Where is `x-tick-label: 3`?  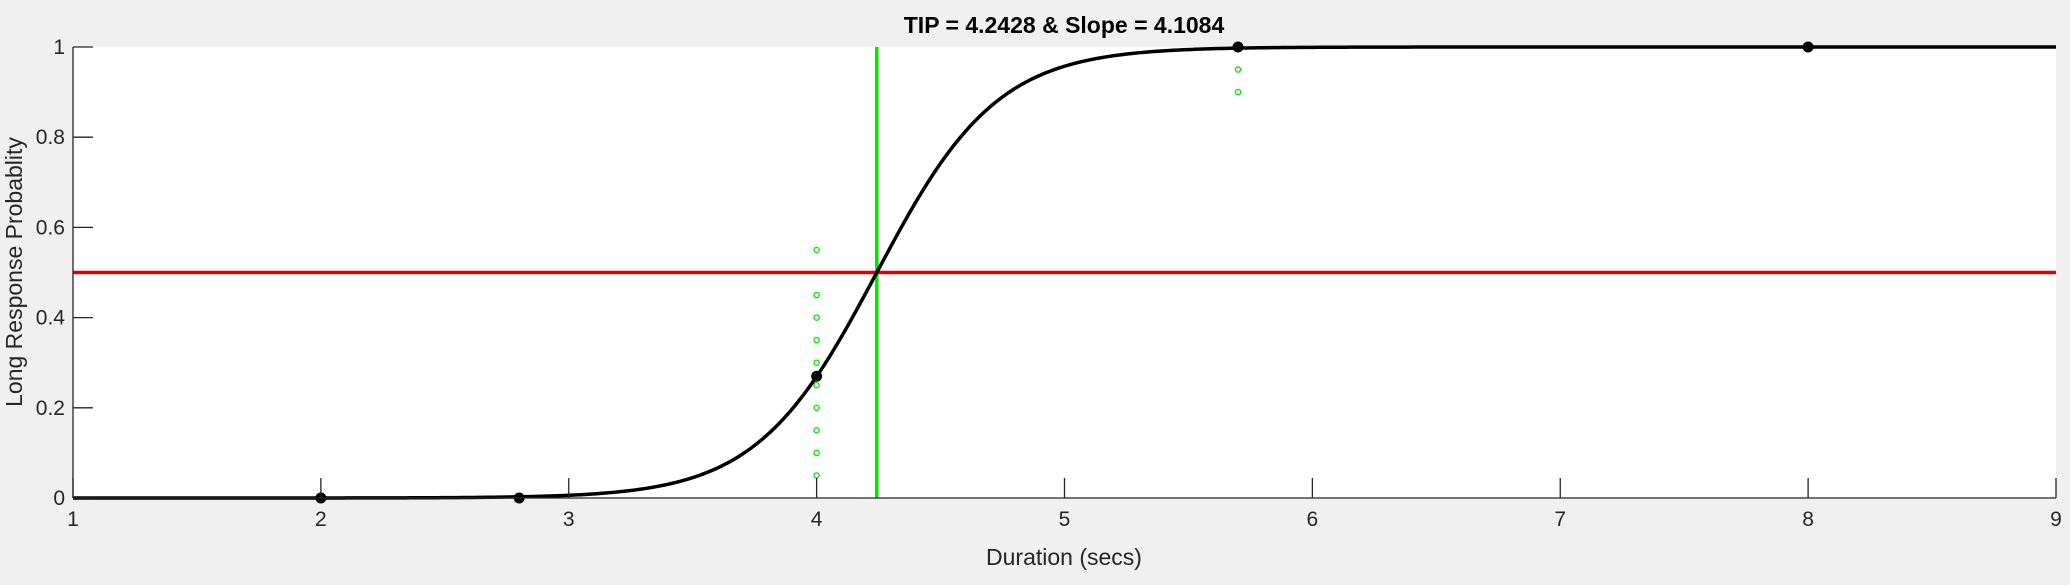
x-tick-label: 3 is located at coordinates (569, 519).